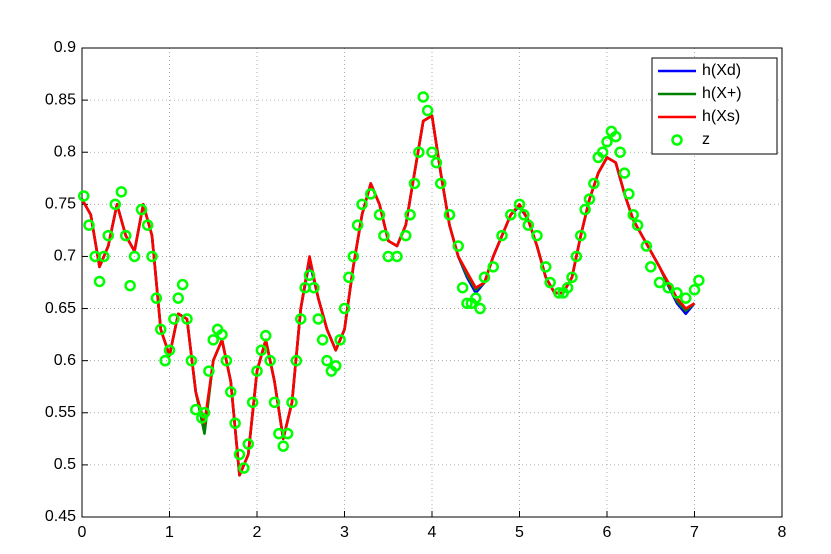 The height and width of the screenshot is (554, 831). Describe the element at coordinates (60, 412) in the screenshot. I see `y-tick-label: 0.55` at that location.